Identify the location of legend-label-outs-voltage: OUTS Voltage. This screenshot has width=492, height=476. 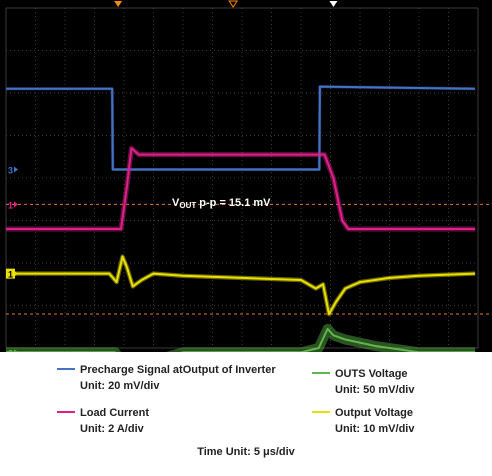
(371, 374).